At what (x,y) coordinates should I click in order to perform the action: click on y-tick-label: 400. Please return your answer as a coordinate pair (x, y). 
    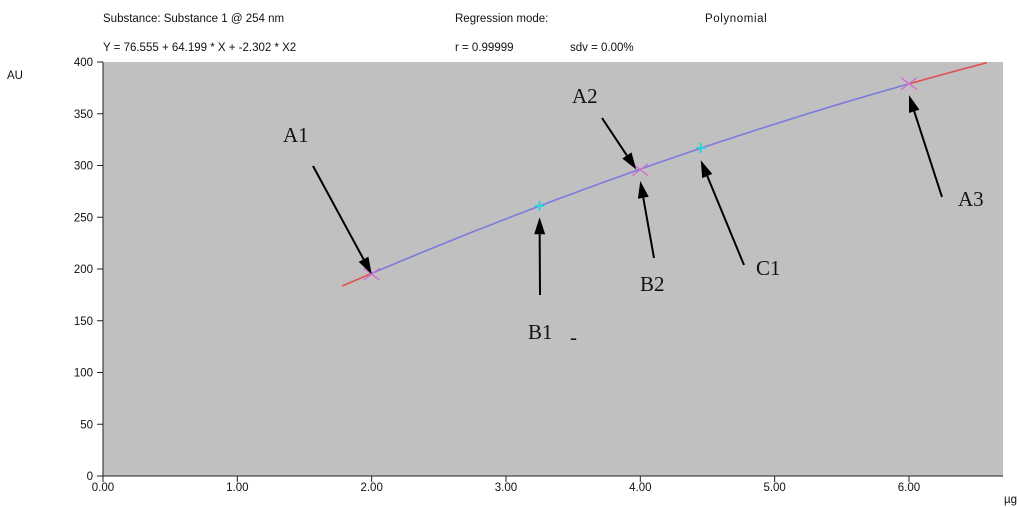
    Looking at the image, I should click on (83, 63).